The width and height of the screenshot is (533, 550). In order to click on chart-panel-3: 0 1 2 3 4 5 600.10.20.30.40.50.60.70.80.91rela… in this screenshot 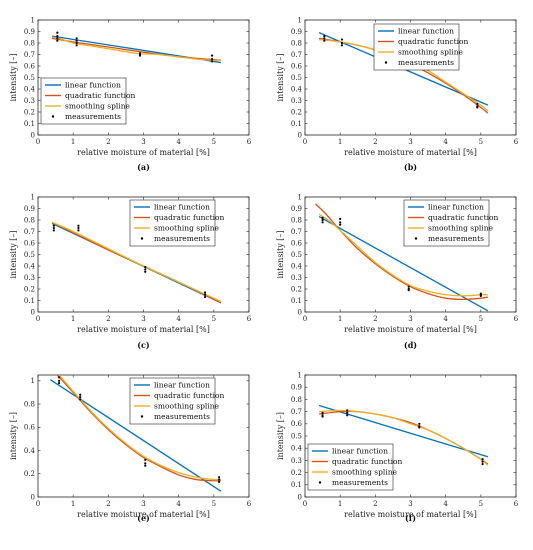, I will do `click(130, 271)`.